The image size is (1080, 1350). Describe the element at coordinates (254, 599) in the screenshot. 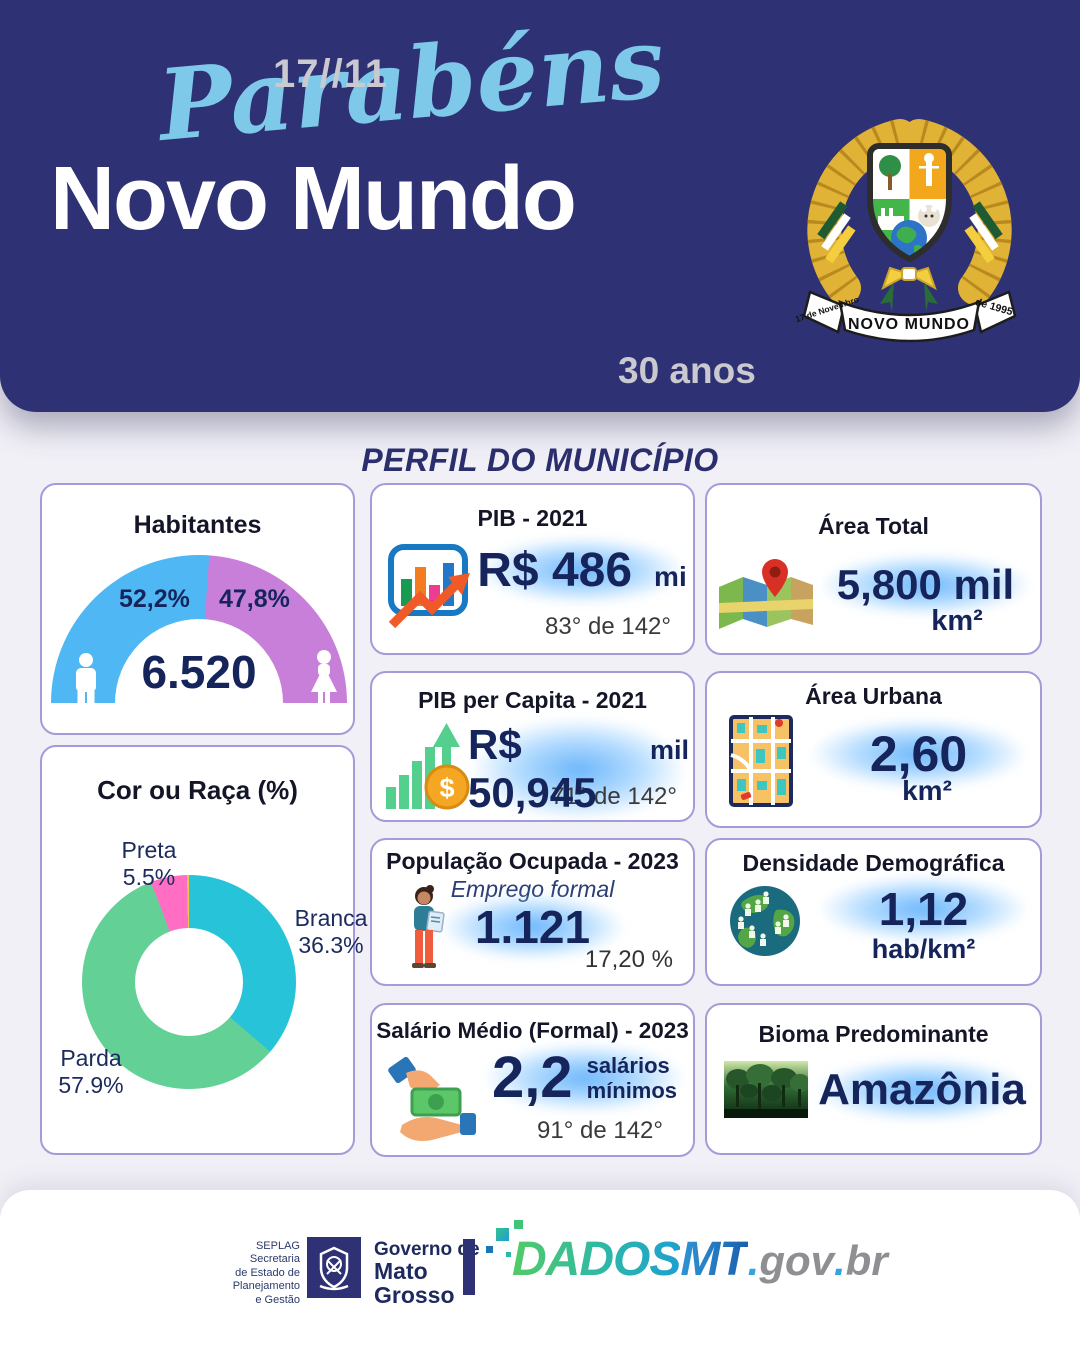

I see `female-percent: 47,8%` at that location.